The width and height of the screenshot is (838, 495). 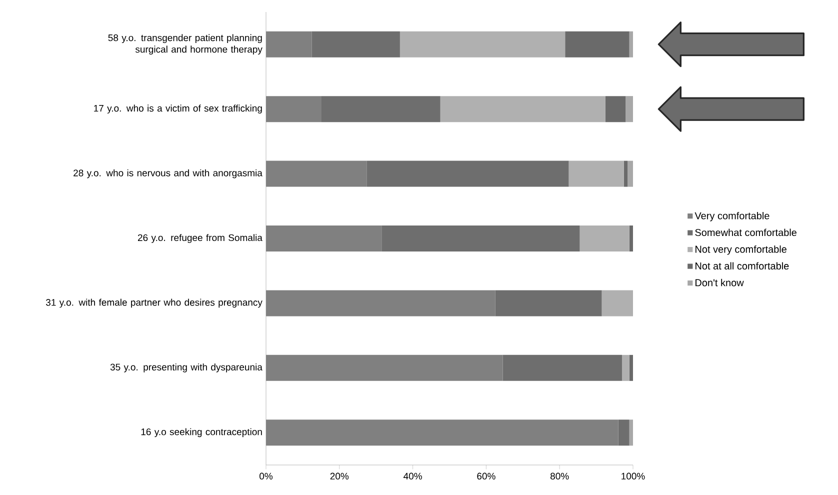 I want to click on x-tick-label: 60%, so click(x=486, y=476).